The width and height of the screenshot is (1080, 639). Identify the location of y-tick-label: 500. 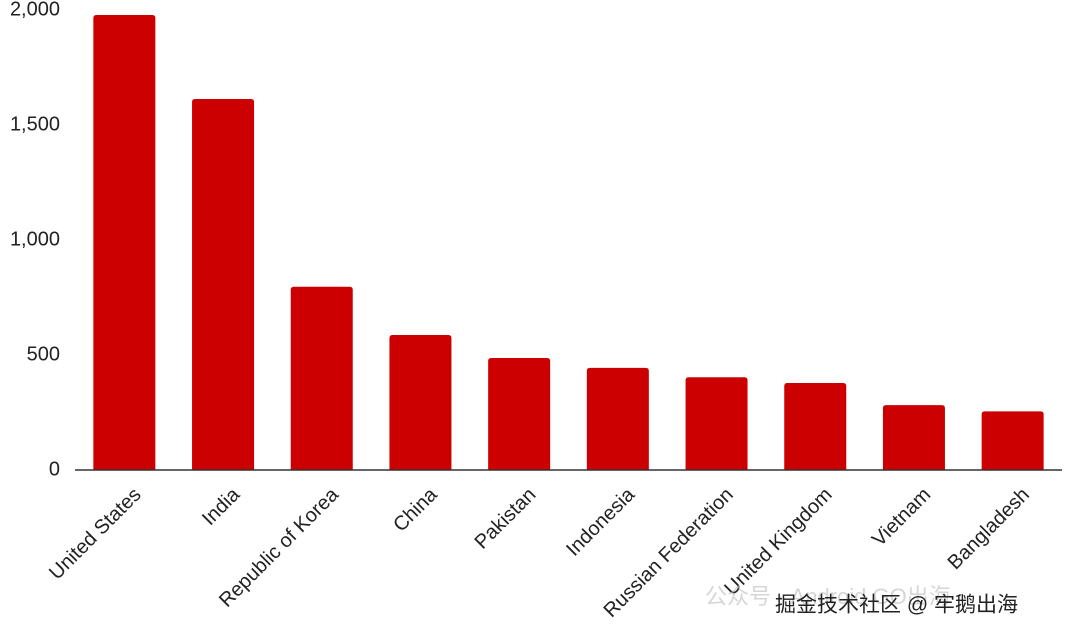
(43, 354).